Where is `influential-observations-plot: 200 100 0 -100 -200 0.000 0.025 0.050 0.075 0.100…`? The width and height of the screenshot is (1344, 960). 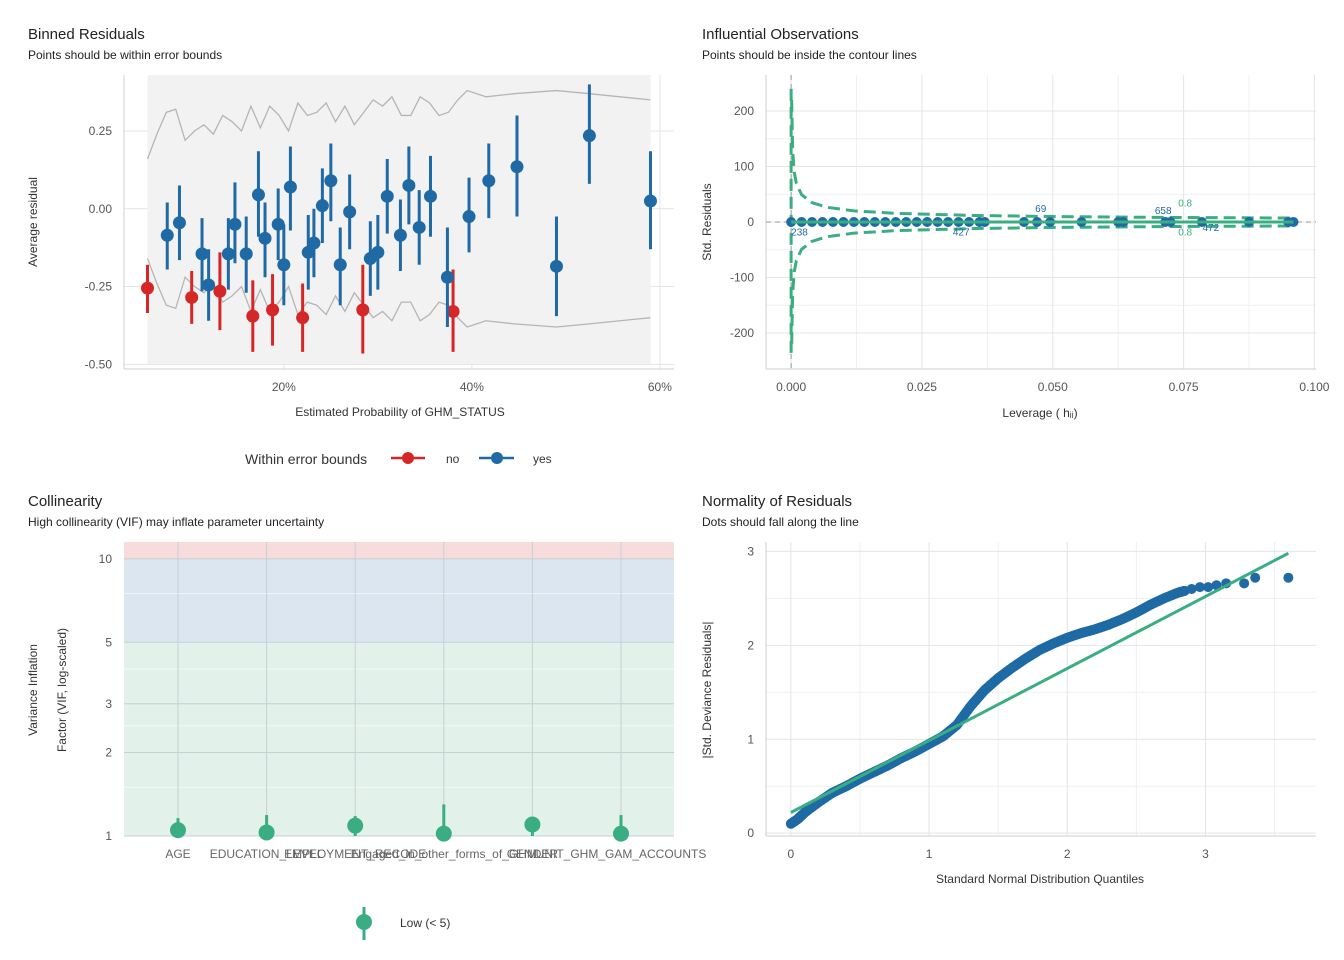 influential-observations-plot: 200 100 0 -100 -200 0.000 0.025 0.050 0.075 0.100… is located at coordinates (1030, 234).